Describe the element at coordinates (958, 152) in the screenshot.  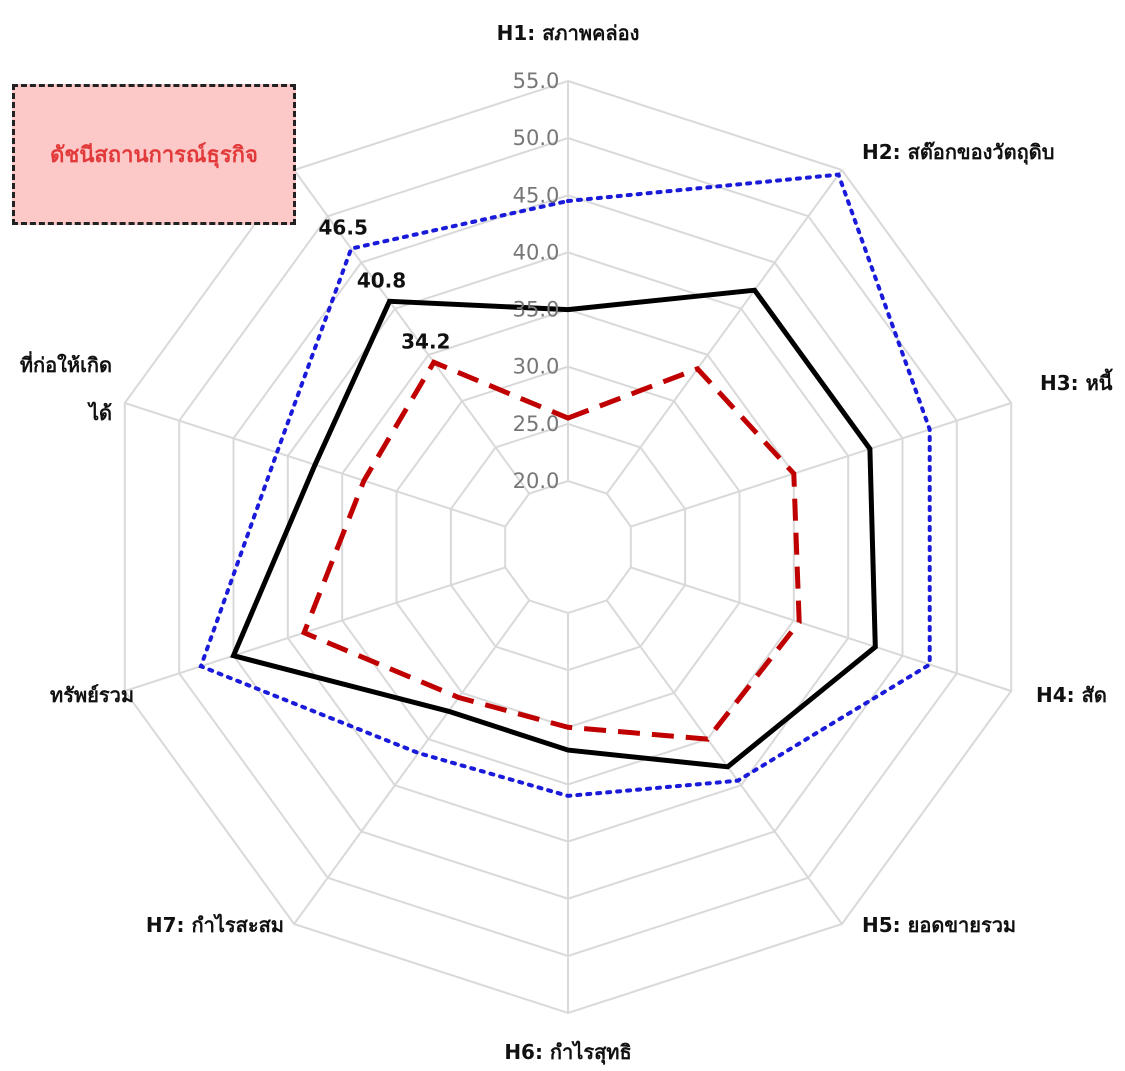
I see `category-label: H2: สต๊อกของวัตถุดิบ` at that location.